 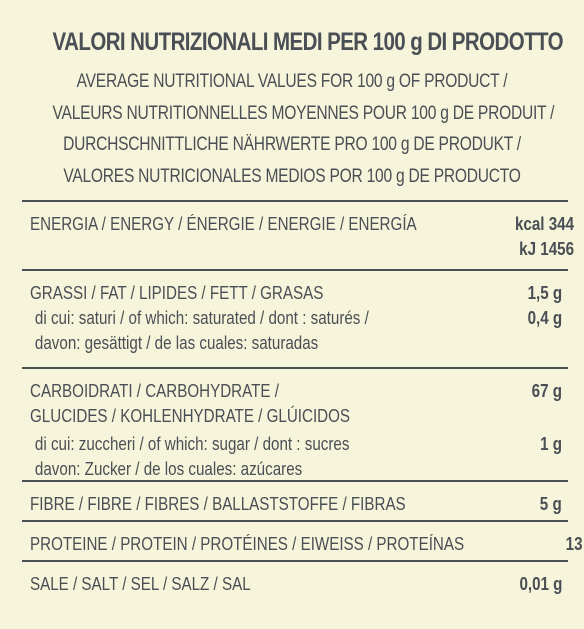 What do you see at coordinates (544, 292) in the screenshot?
I see `fat-value: 1,5 g` at bounding box center [544, 292].